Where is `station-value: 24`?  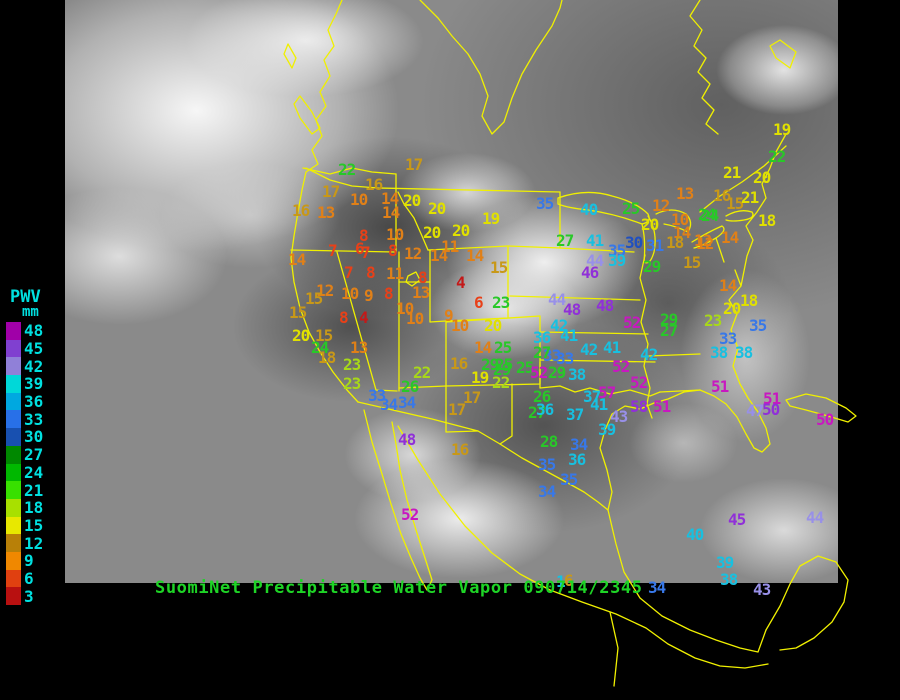
station-value: 24 is located at coordinates (710, 215).